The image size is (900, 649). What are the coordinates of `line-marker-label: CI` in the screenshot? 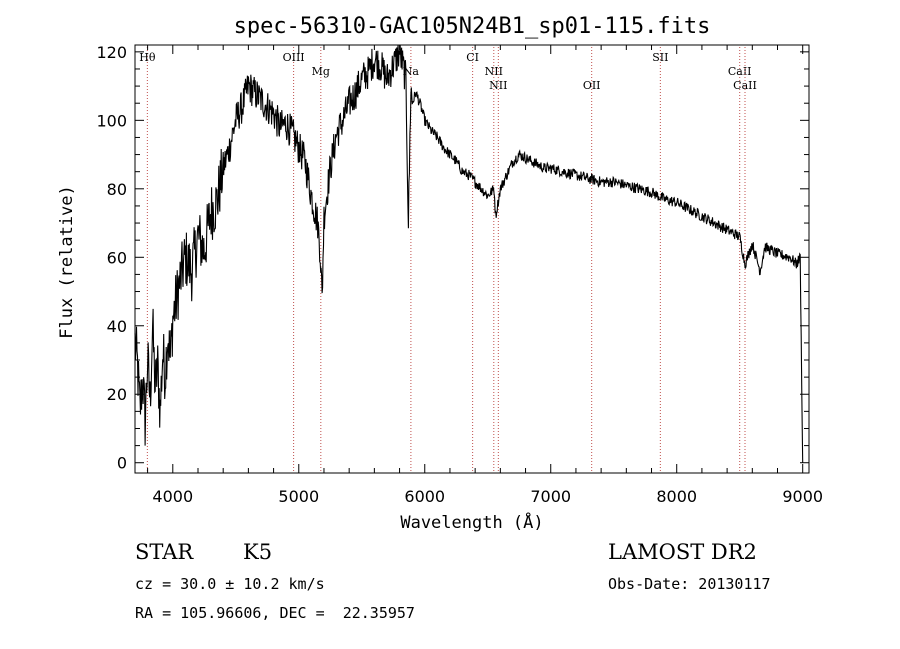 It's located at (472, 57).